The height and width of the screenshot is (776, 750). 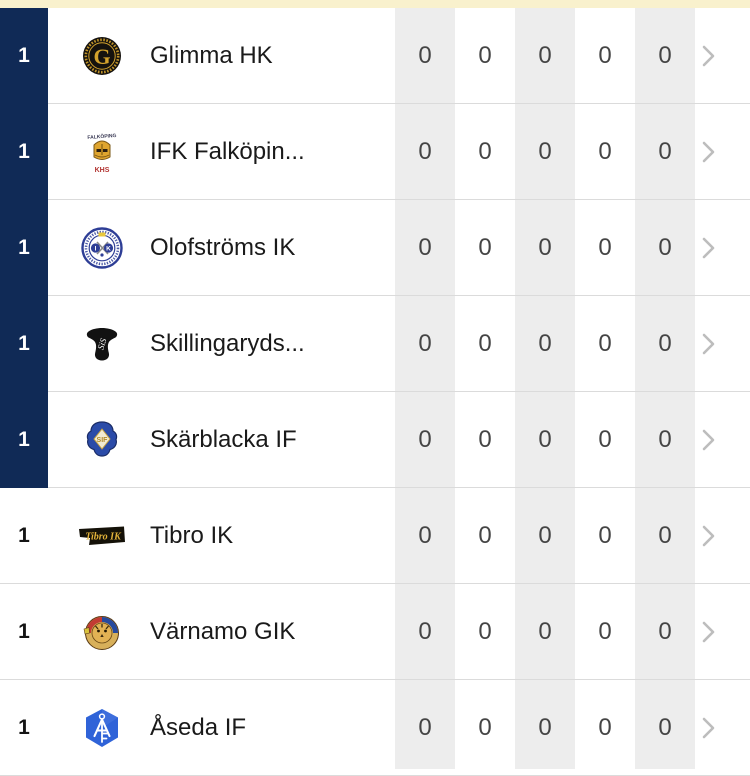 What do you see at coordinates (108, 248) in the screenshot?
I see `svg-text: K` at bounding box center [108, 248].